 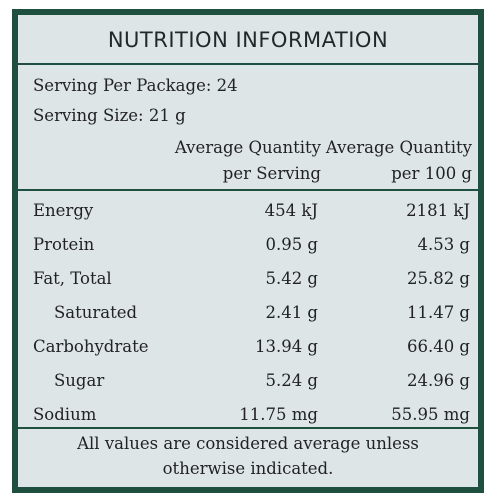 What do you see at coordinates (248, 279) in the screenshot?
I see `table-row-fat-total: Fat, Total 5.42 g 25.82 g` at bounding box center [248, 279].